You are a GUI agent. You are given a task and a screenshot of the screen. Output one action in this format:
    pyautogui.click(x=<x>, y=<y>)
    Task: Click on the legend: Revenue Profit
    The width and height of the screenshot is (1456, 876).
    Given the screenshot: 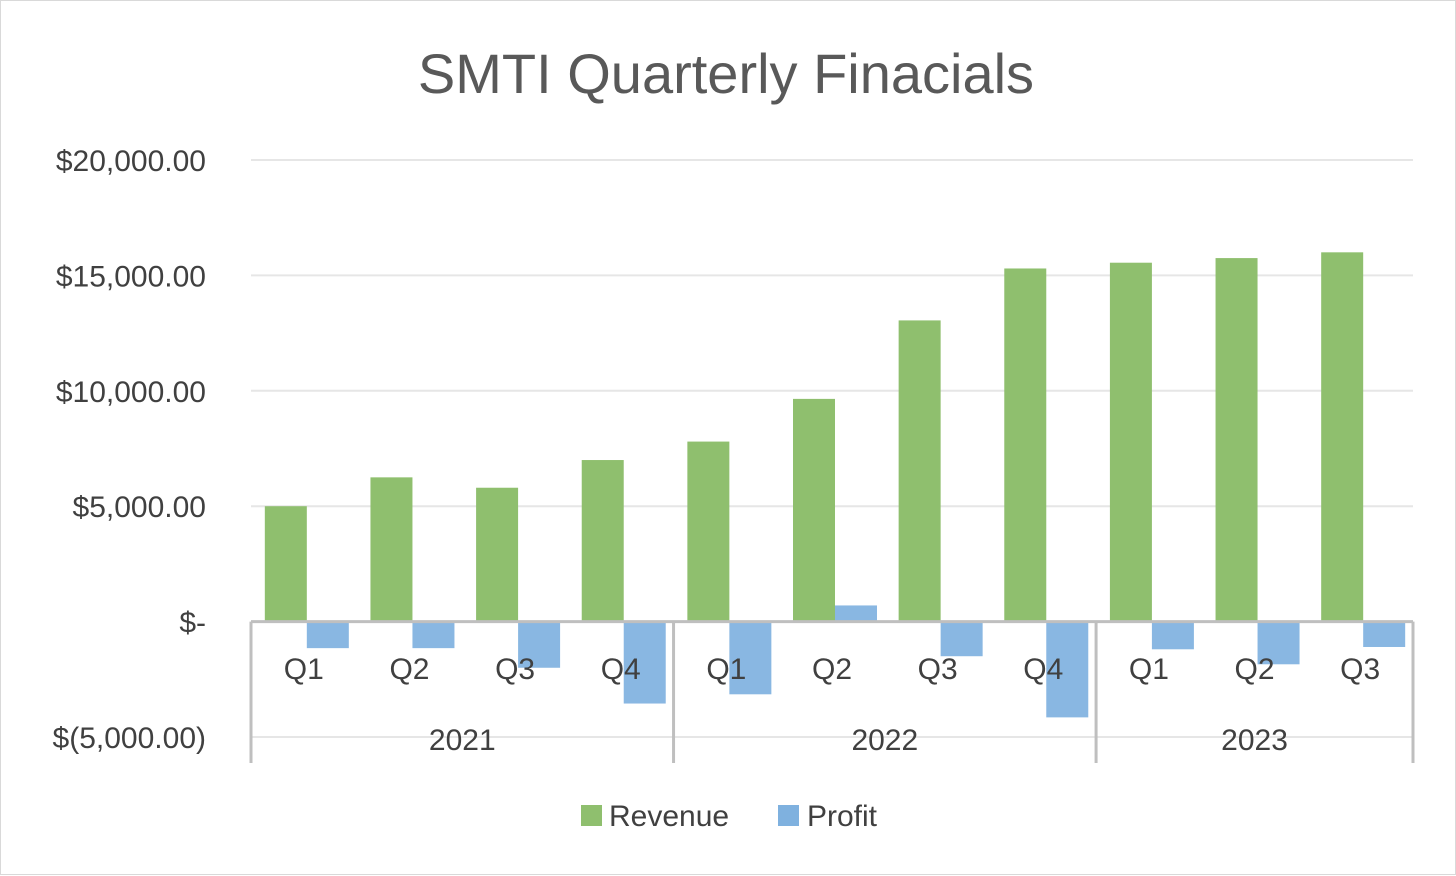 What is the action you would take?
    pyautogui.click(x=729, y=816)
    